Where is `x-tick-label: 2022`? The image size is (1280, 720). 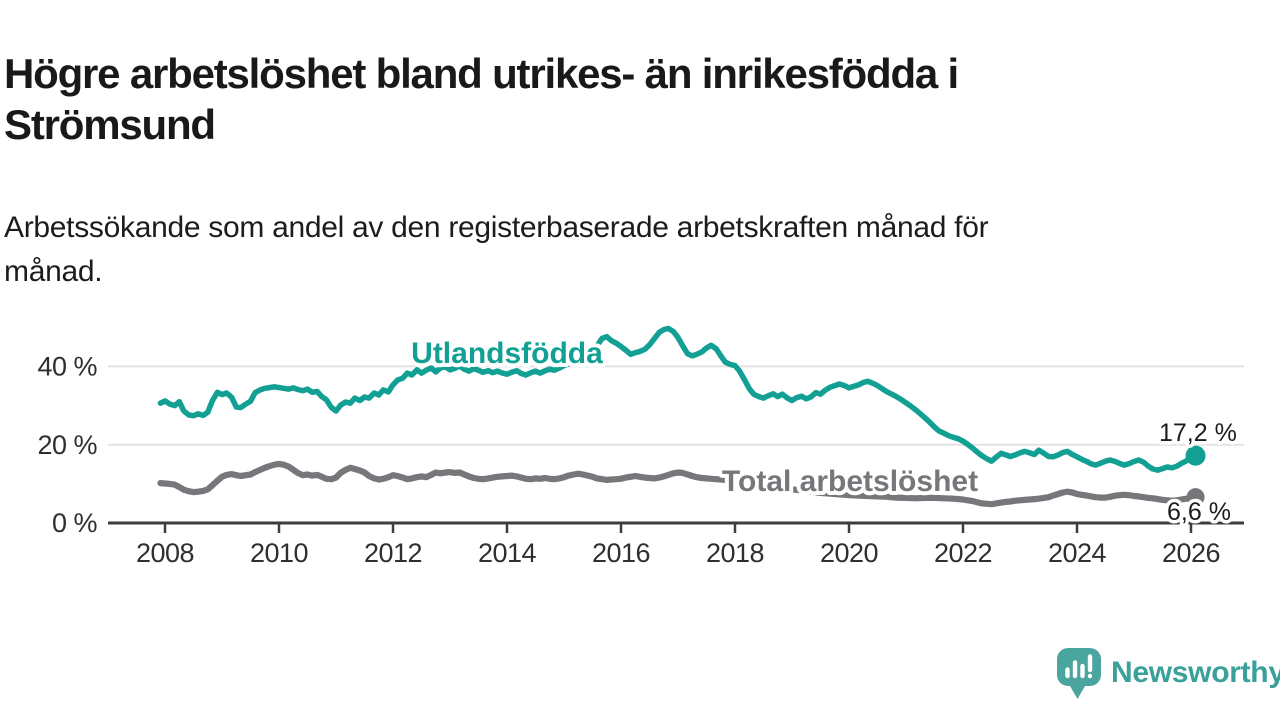
x-tick-label: 2022 is located at coordinates (963, 553).